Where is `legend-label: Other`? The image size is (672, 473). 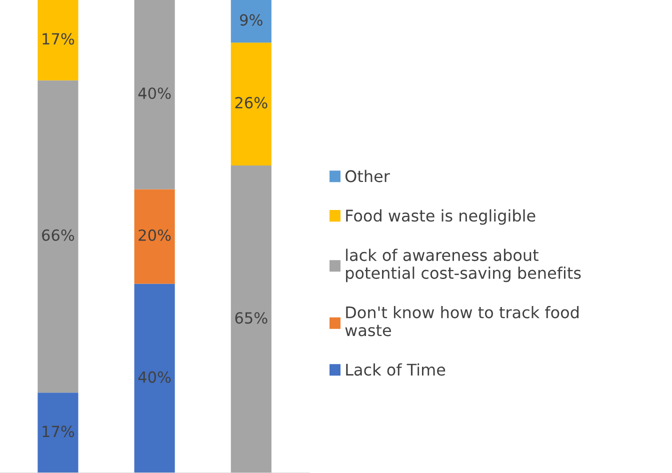 legend-label: Other is located at coordinates (367, 176).